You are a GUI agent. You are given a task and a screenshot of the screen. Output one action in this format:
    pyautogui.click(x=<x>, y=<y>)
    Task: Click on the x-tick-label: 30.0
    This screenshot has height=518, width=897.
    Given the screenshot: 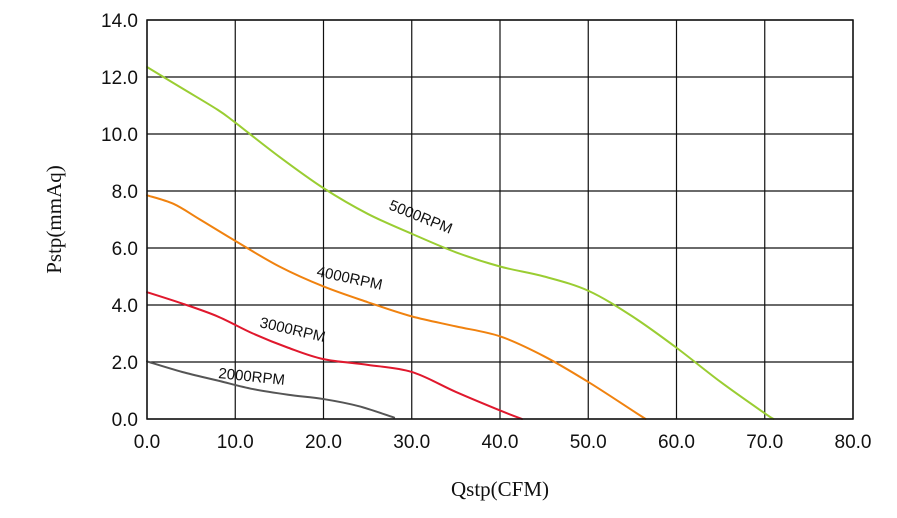 What is the action you would take?
    pyautogui.click(x=411, y=442)
    